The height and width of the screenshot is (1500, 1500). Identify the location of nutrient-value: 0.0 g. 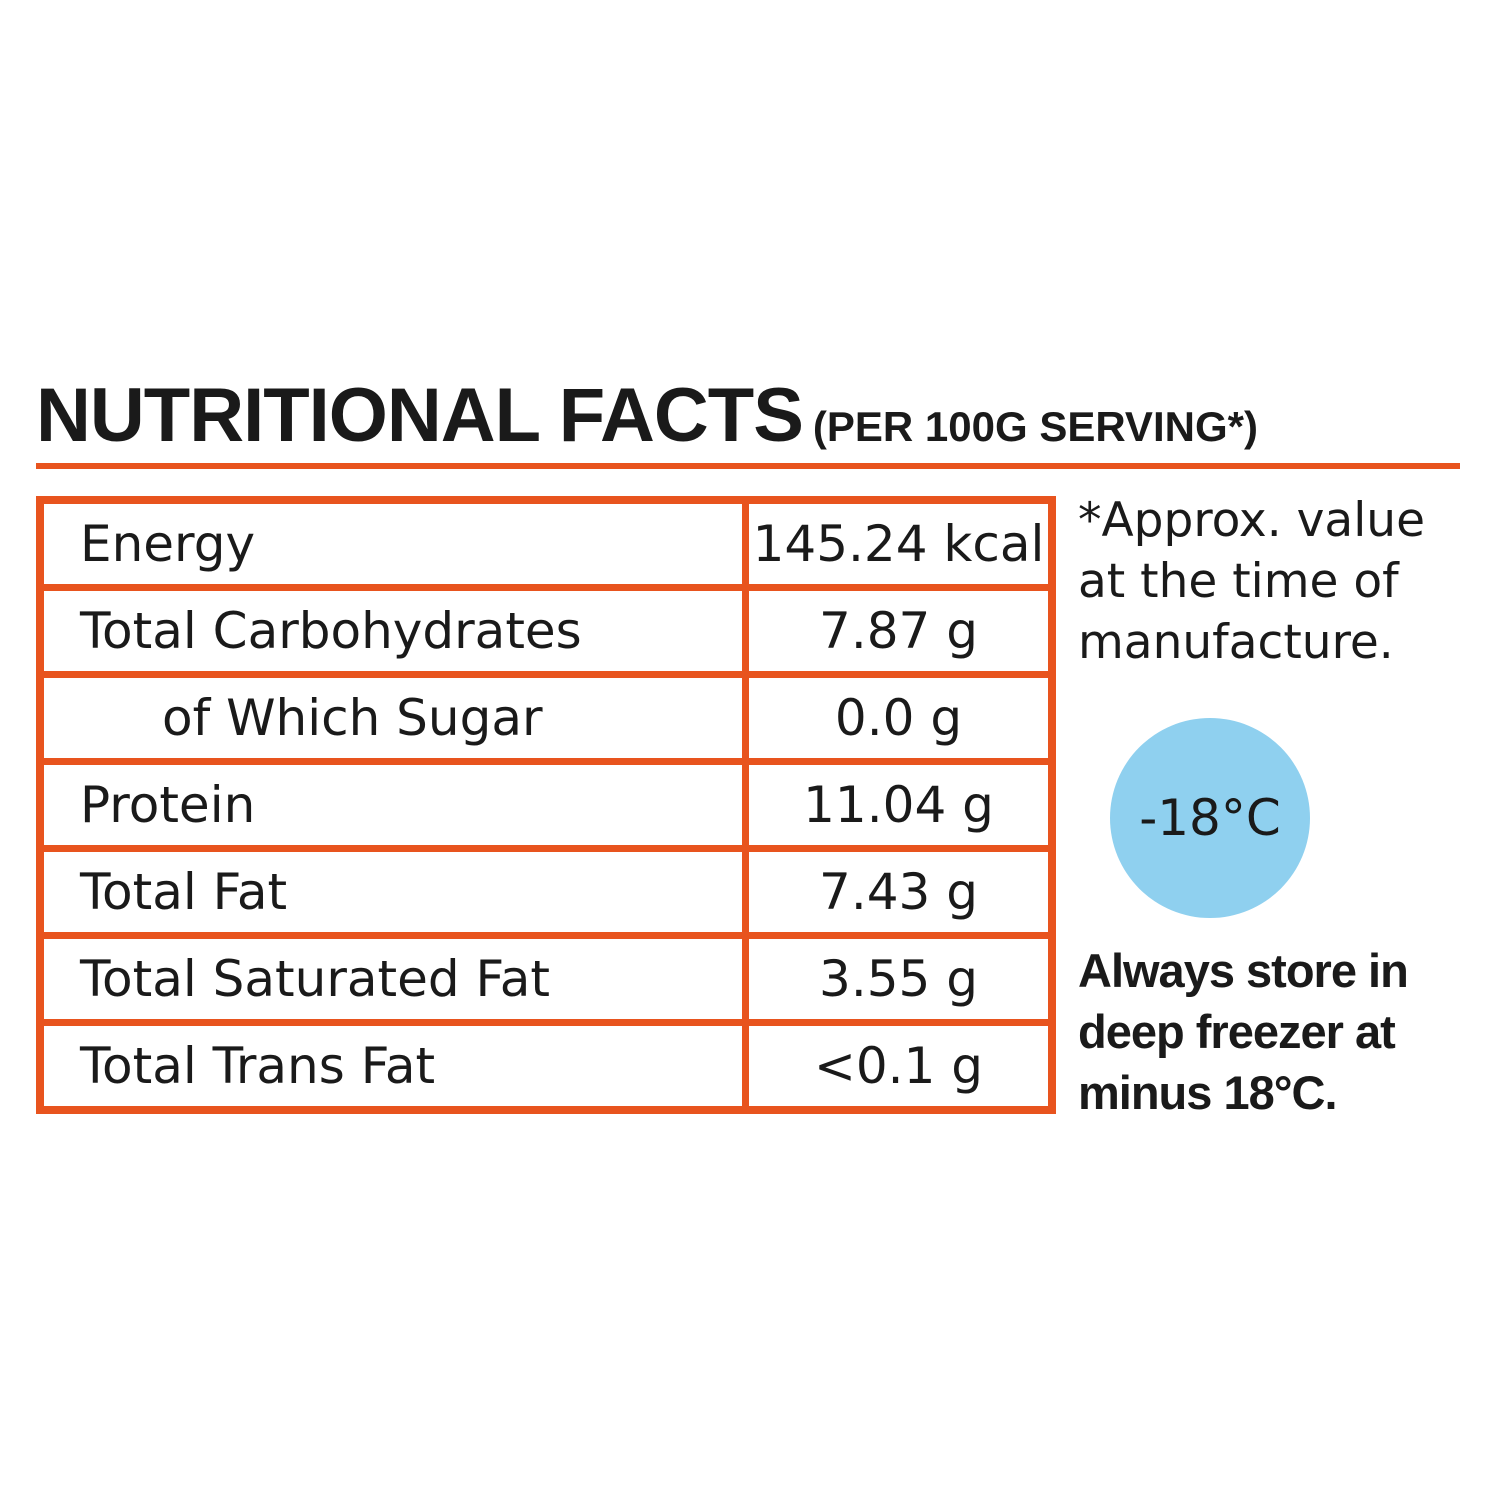
(899, 718).